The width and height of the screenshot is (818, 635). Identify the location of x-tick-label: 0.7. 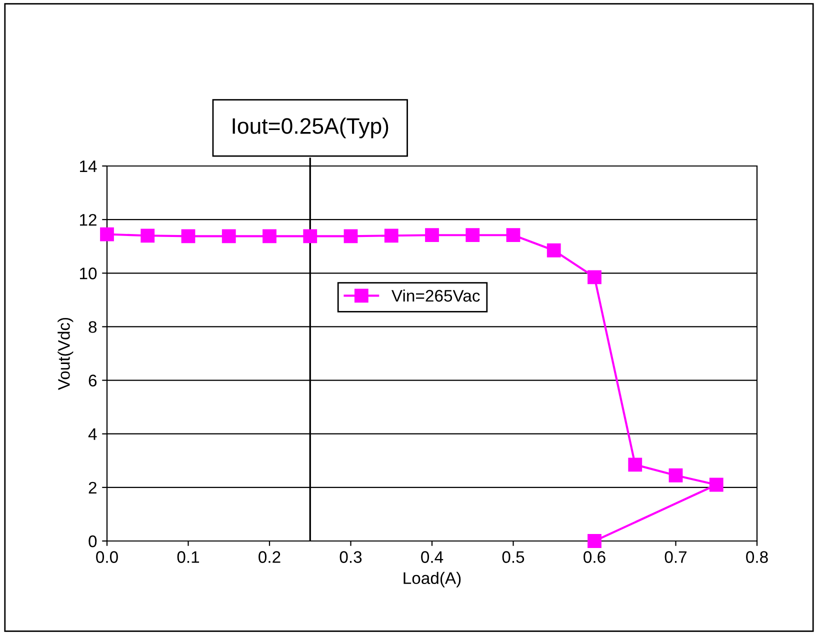
(675, 557).